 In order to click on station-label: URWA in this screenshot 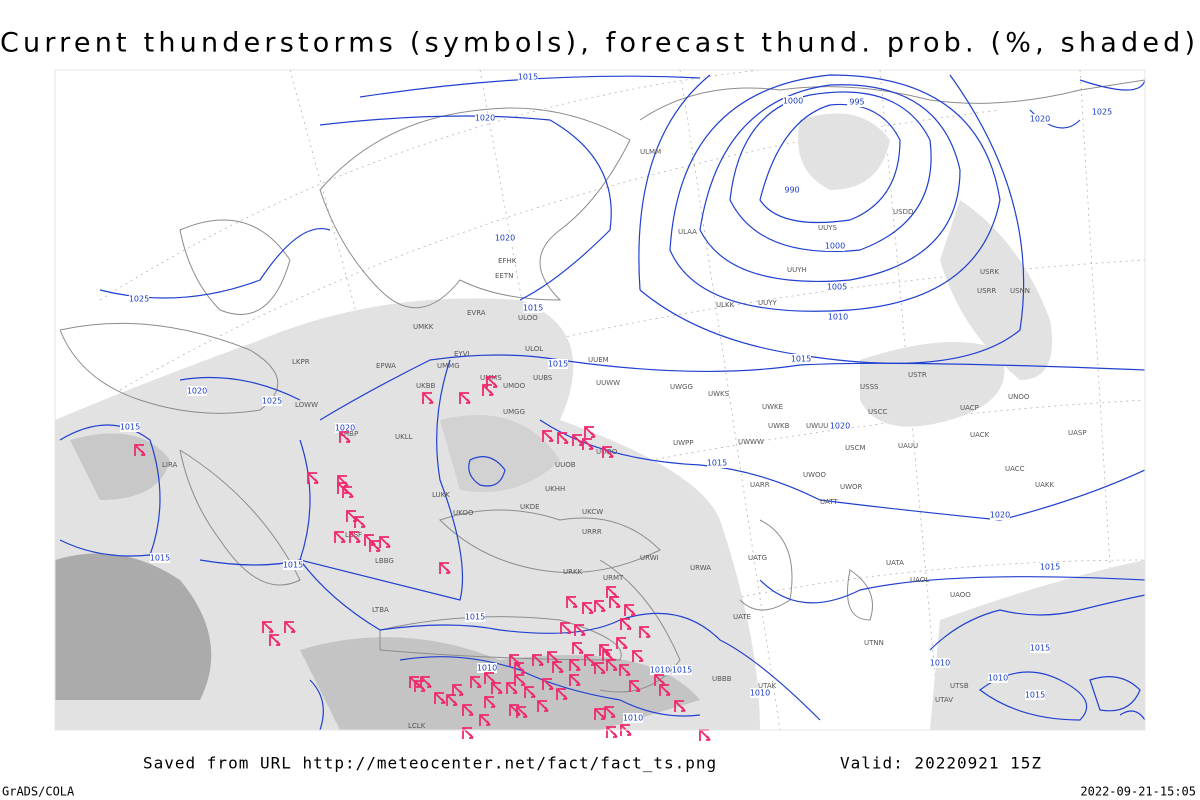, I will do `click(700, 568)`.